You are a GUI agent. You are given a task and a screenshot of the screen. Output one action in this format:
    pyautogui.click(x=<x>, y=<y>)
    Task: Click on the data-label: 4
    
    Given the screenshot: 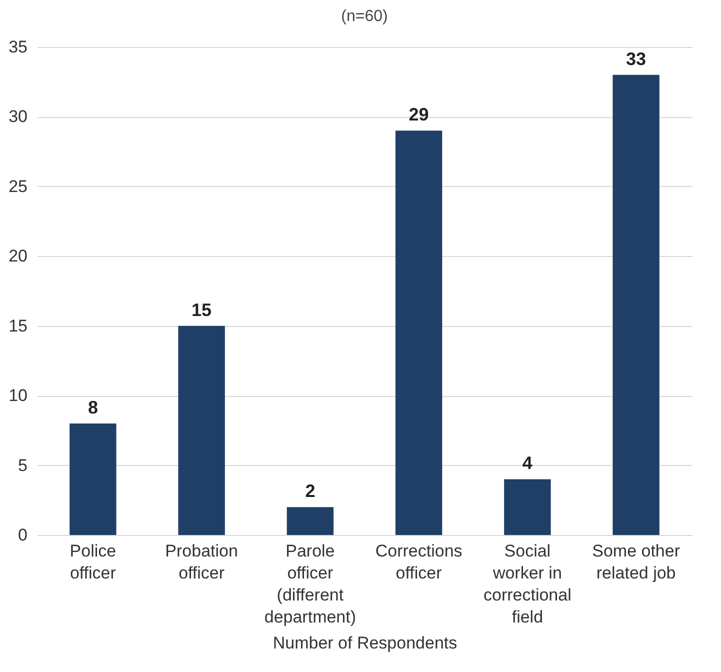 What is the action you would take?
    pyautogui.click(x=527, y=463)
    